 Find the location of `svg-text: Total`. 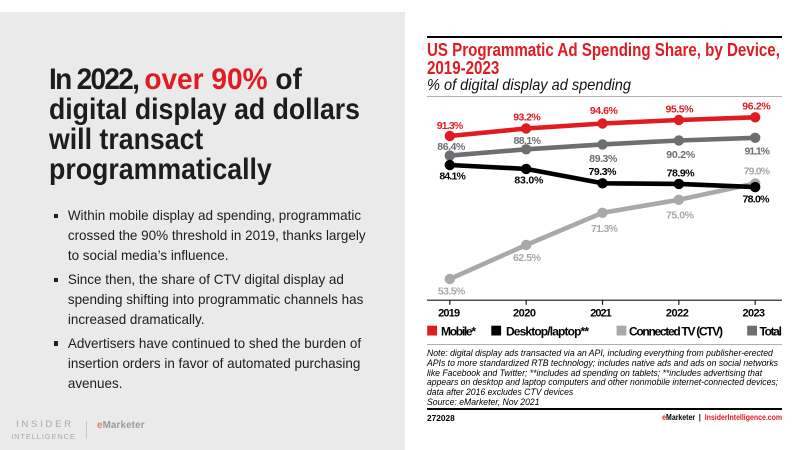

svg-text: Total is located at coordinates (771, 331).